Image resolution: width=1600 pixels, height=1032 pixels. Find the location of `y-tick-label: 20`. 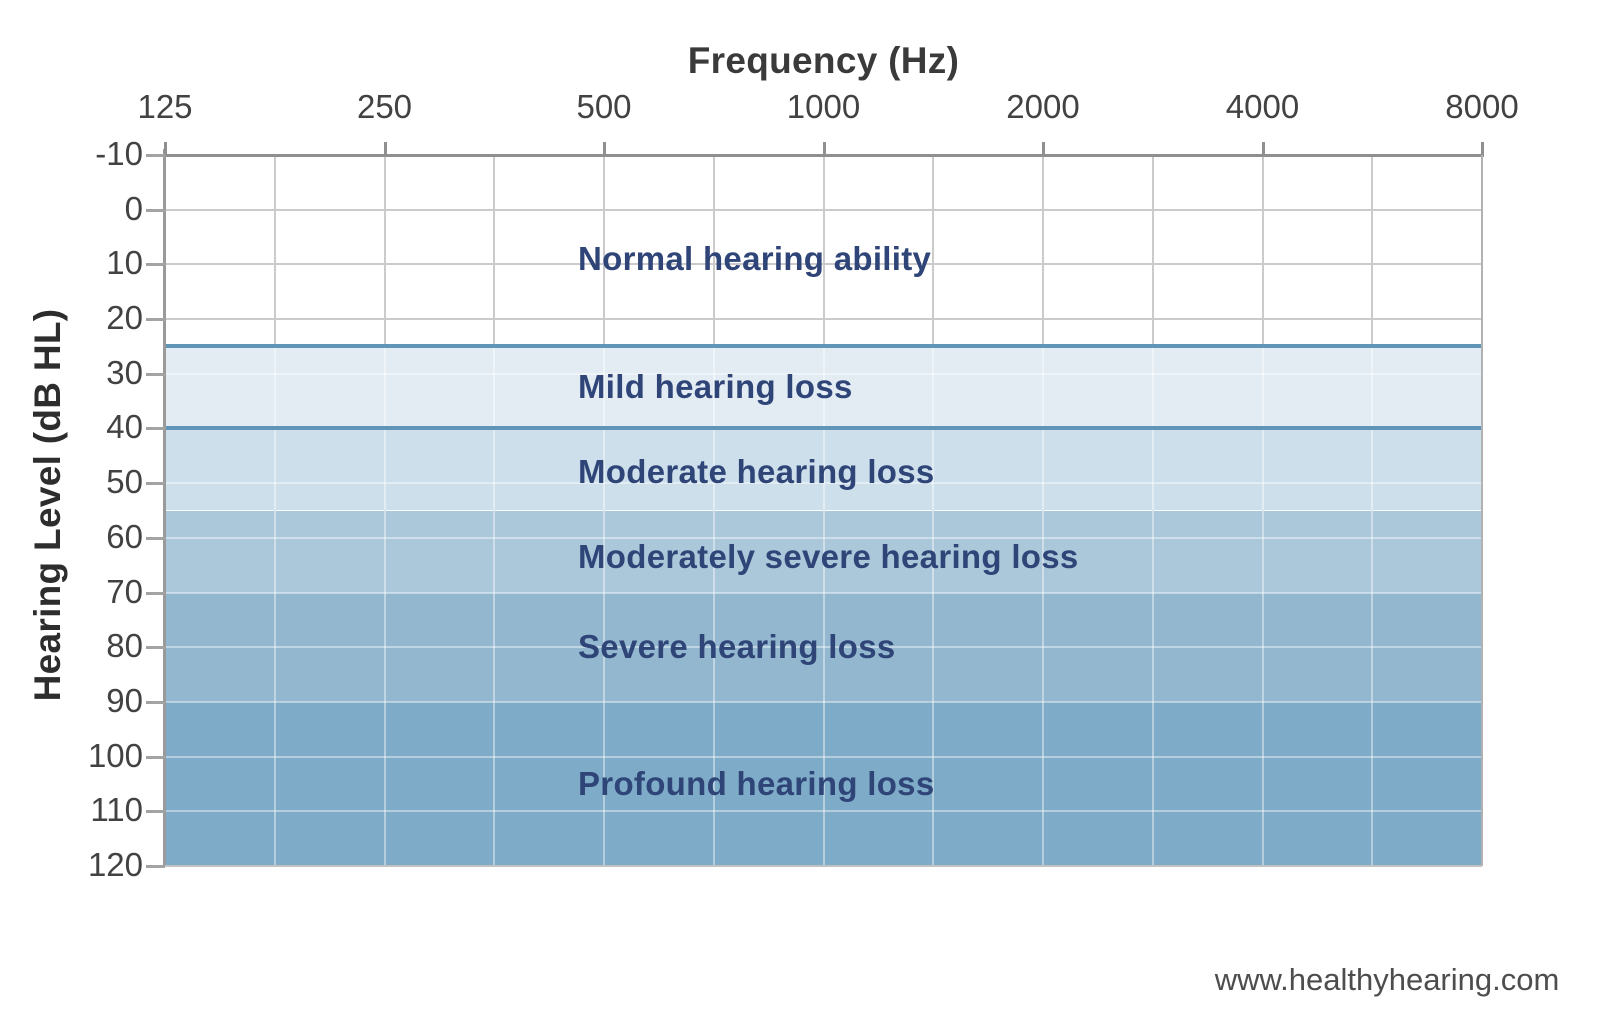

y-tick-label: 20 is located at coordinates (124, 318).